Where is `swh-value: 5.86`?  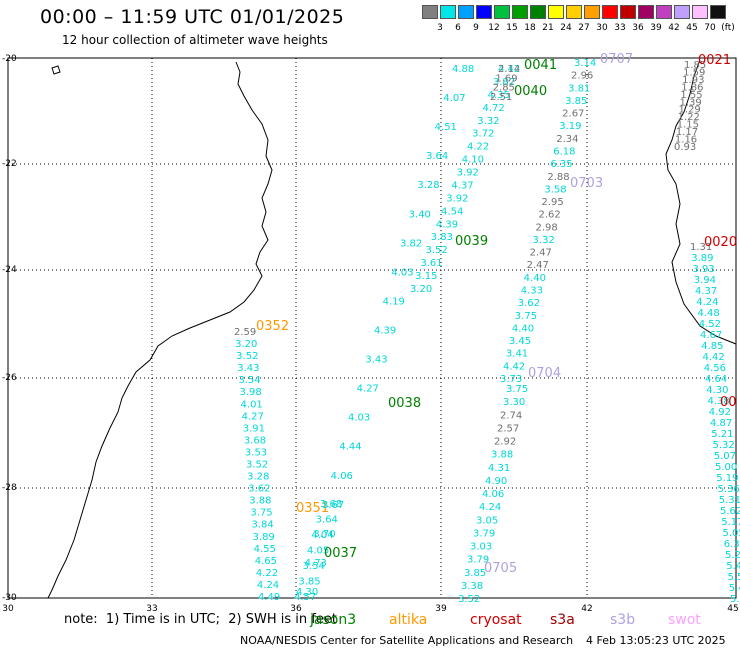 swh-value: 5.86 is located at coordinates (735, 599).